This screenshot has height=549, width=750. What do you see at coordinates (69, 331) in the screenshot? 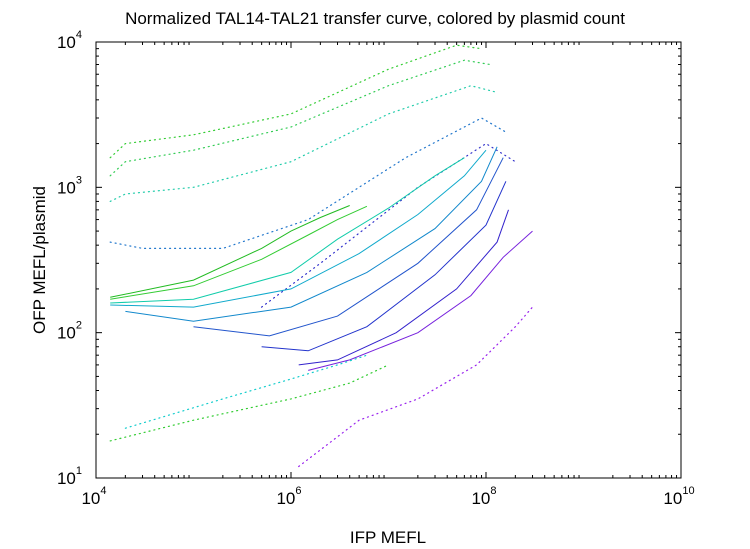
I see `y-tick-label: 10²` at bounding box center [69, 331].